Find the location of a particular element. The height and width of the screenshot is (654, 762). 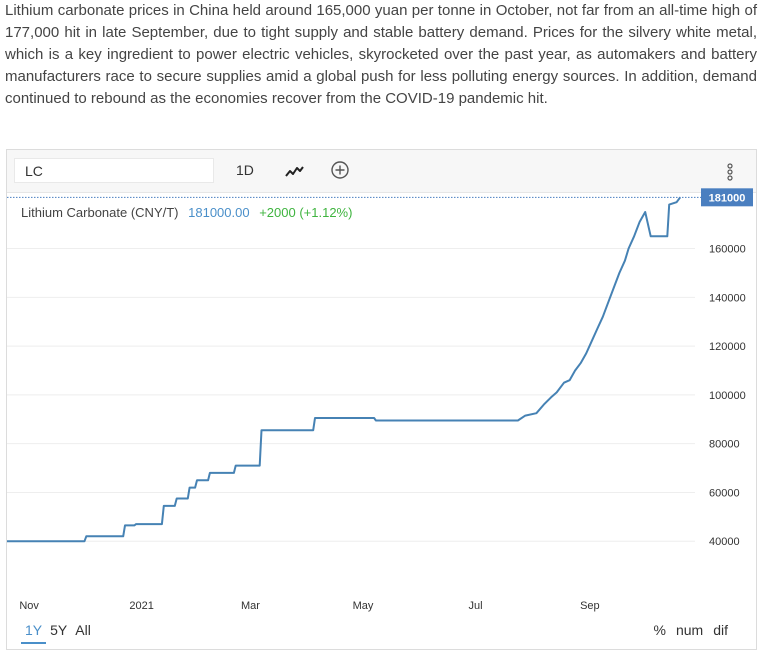

range-selector: 1Y 5Y All is located at coordinates (58, 633).